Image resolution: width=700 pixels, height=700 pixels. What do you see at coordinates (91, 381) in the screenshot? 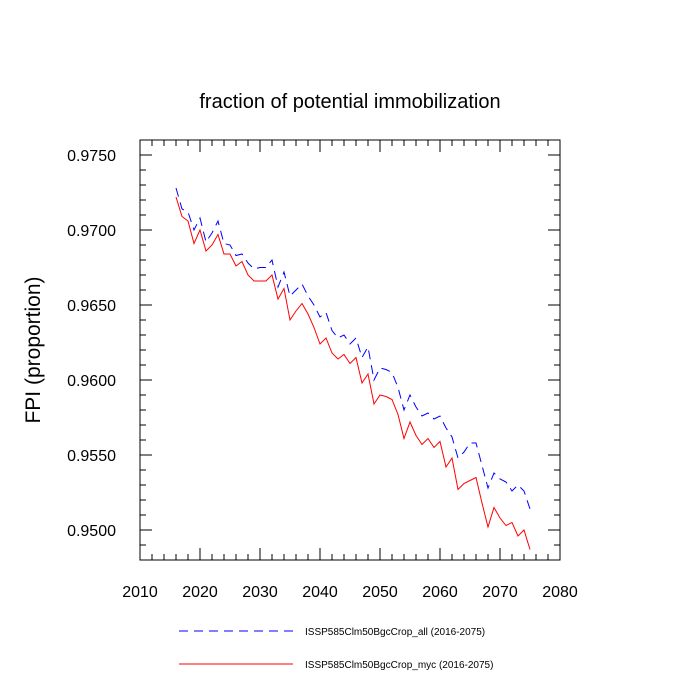
I see `y-tick-label: 0.9600` at bounding box center [91, 381].